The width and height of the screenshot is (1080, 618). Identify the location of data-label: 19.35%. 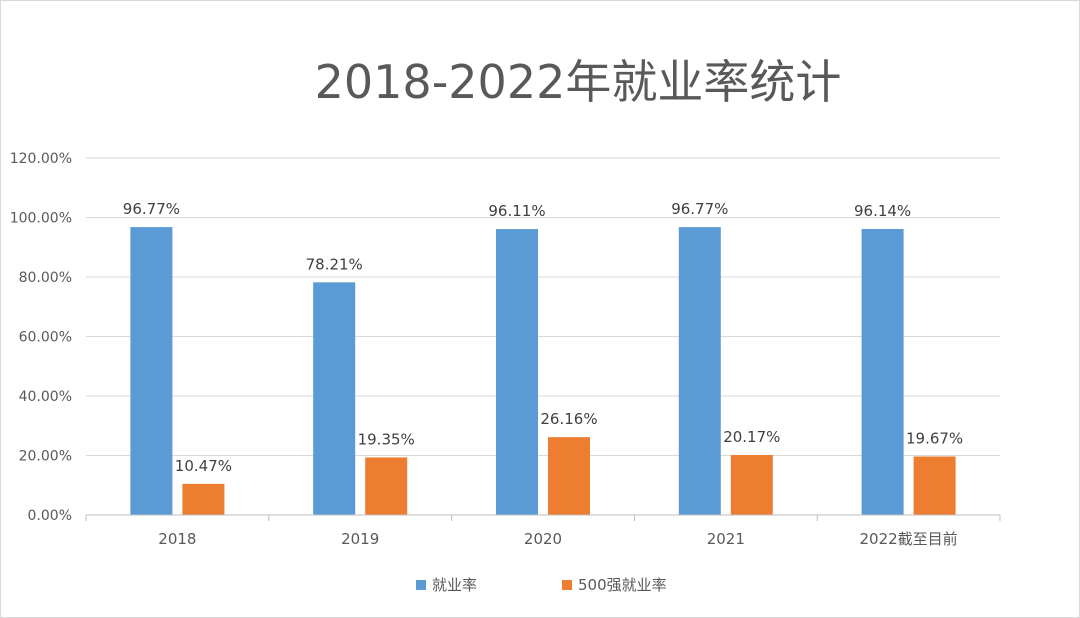
(386, 439).